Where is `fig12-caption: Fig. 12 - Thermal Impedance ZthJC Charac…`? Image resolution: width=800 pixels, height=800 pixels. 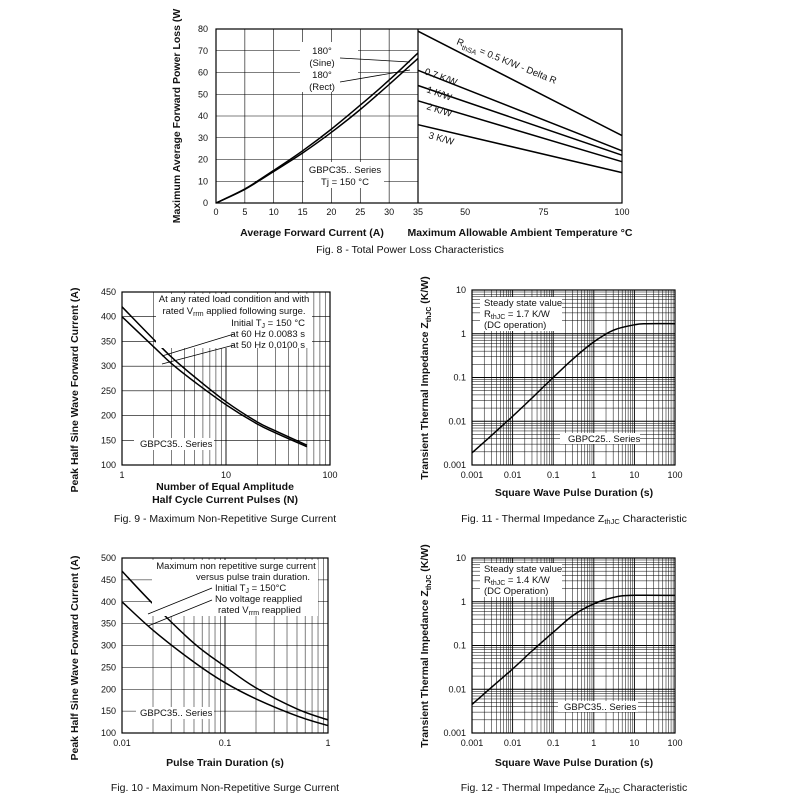 fig12-caption: Fig. 12 - Thermal Impedance ZthJC Charac… is located at coordinates (574, 788).